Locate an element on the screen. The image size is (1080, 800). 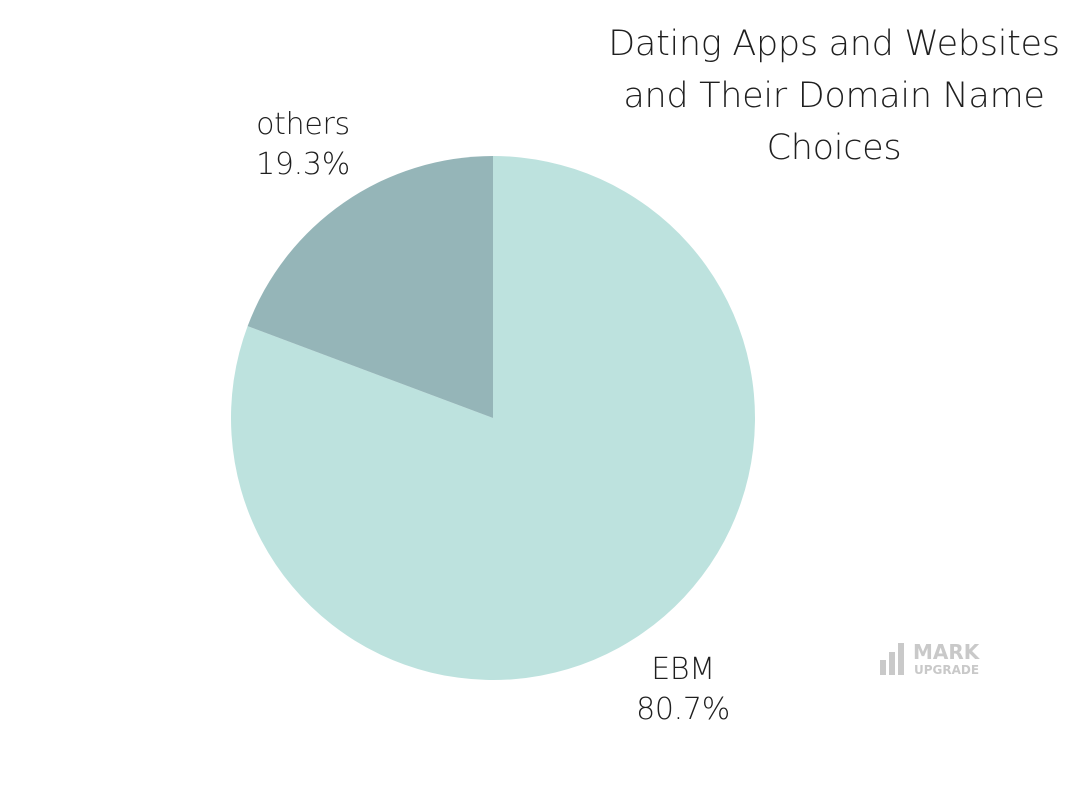
chart-title-line-3: Choices is located at coordinates (834, 148).